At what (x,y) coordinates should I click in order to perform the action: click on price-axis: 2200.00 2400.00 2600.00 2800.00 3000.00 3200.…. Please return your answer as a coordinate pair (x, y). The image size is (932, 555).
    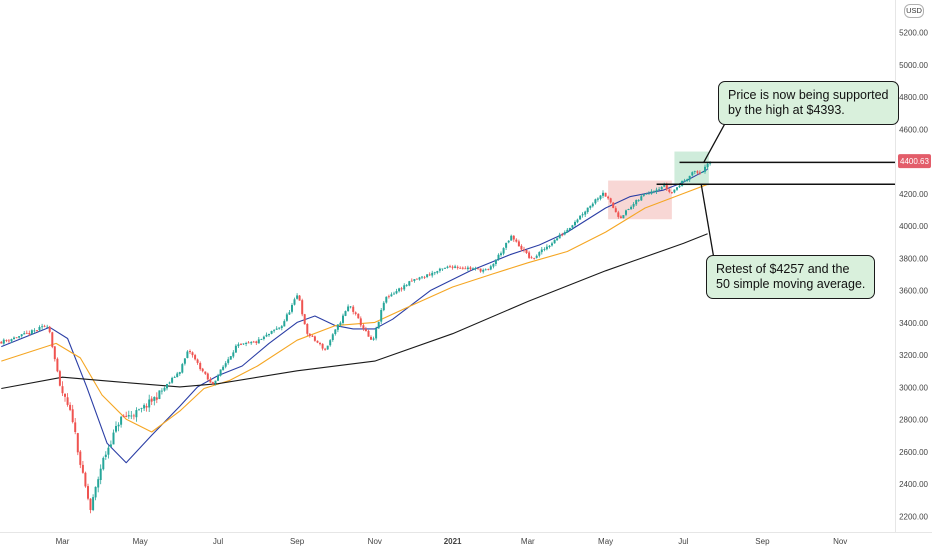
    Looking at the image, I should click on (913, 275).